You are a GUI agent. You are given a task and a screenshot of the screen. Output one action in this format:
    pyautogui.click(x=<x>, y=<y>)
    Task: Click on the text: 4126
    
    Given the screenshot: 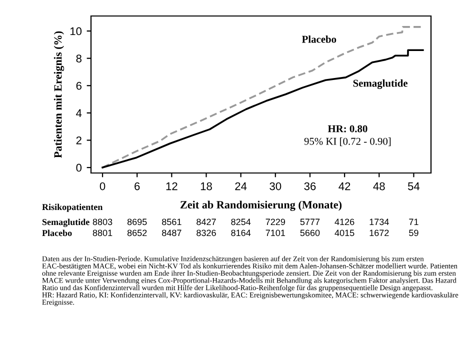 What is the action you would take?
    pyautogui.click(x=344, y=222)
    